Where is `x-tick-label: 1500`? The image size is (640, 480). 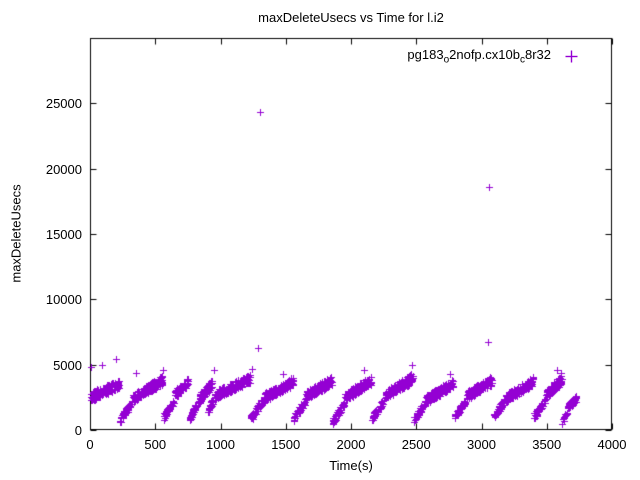
x-tick-label: 1500 is located at coordinates (286, 444).